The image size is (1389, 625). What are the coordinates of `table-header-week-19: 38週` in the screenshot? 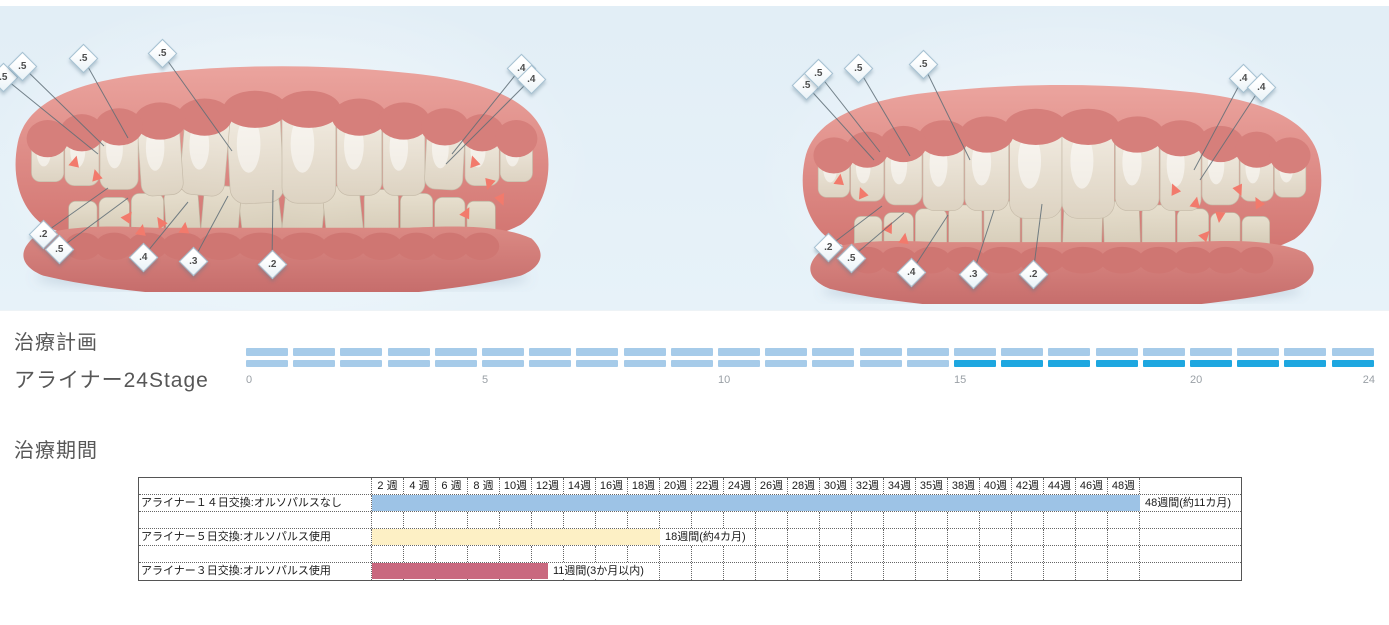 It's located at (964, 486).